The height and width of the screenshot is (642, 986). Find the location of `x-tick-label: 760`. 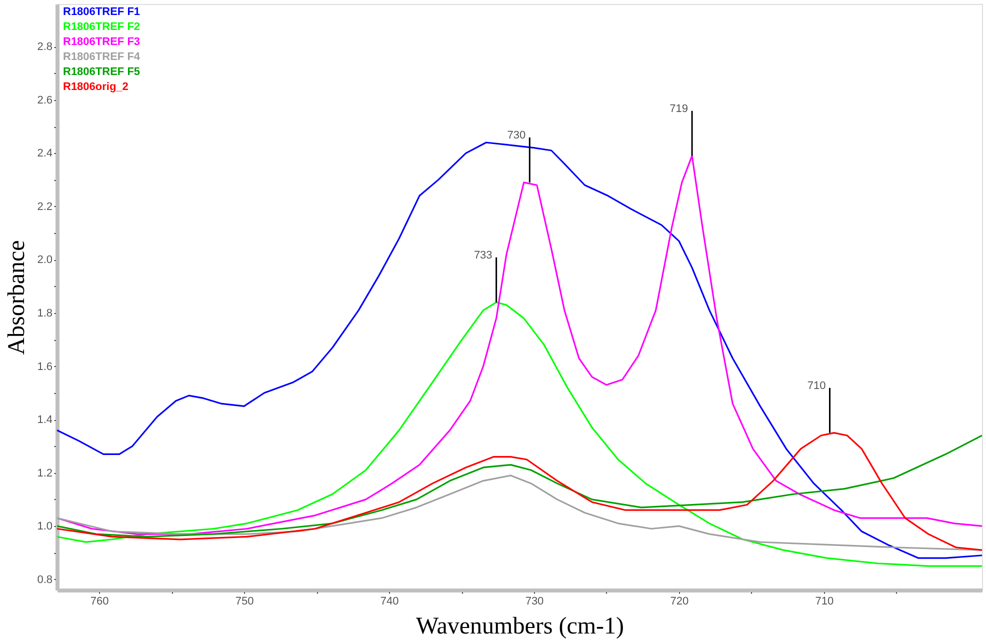

x-tick-label: 760 is located at coordinates (99, 602).